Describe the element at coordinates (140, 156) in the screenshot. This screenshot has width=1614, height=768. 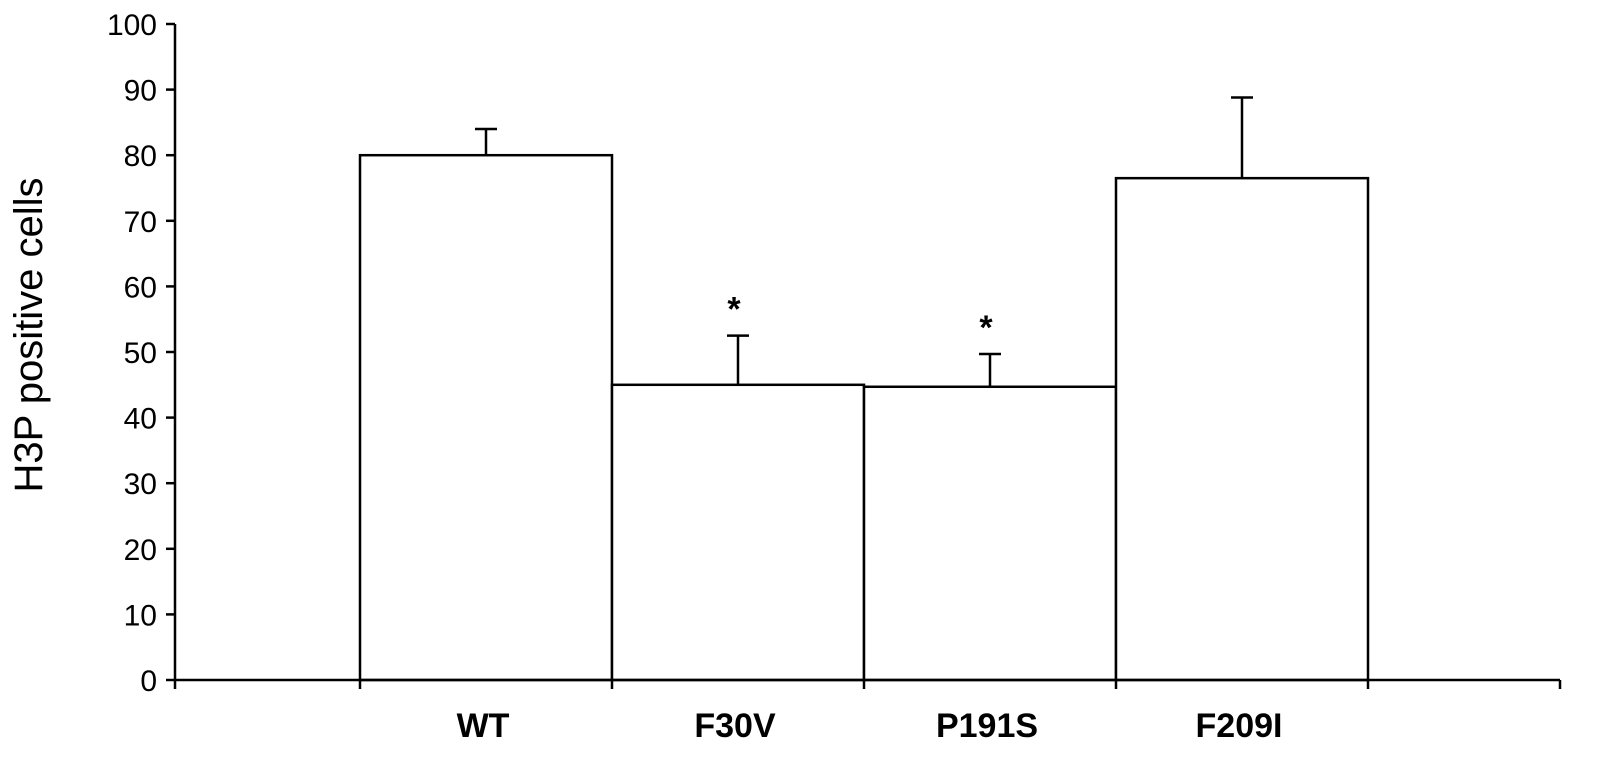
I see `y-tick-label: 80` at that location.